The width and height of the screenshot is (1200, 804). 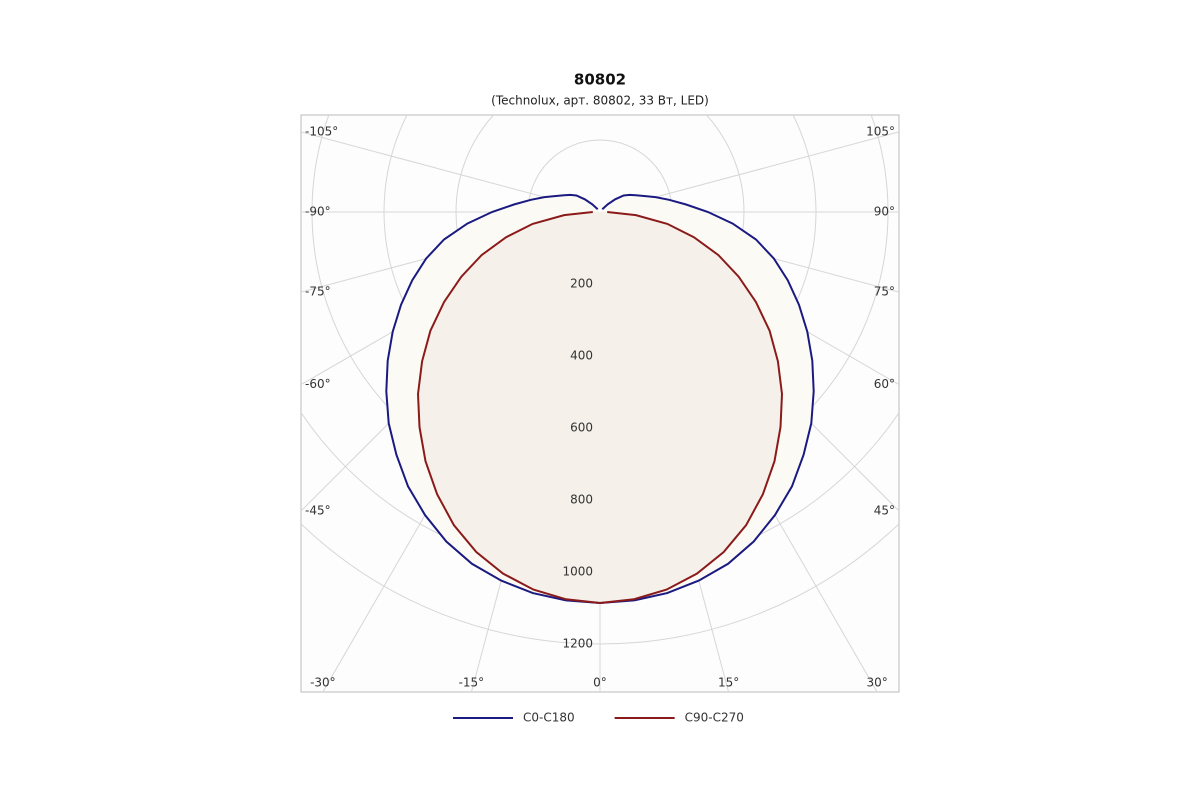 I want to click on legend-label: C90-C270, so click(x=714, y=718).